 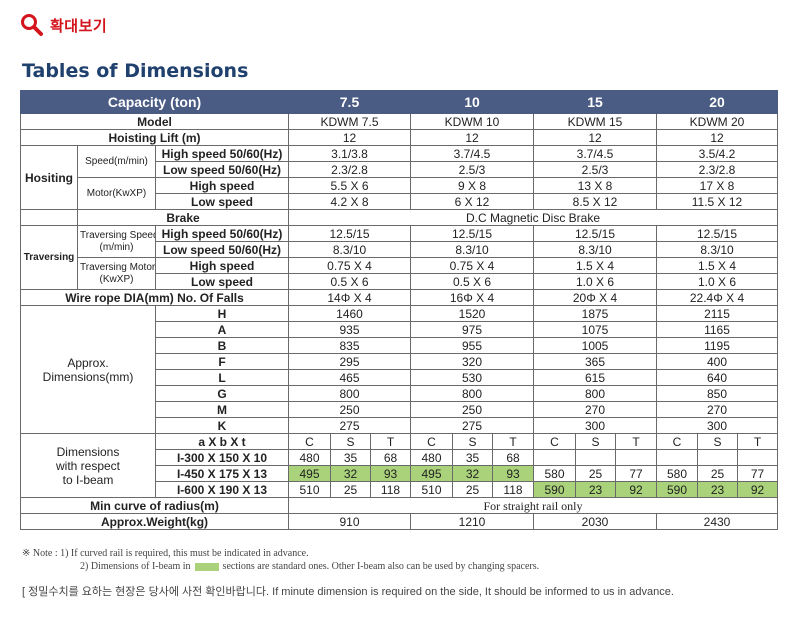 What do you see at coordinates (349, 153) in the screenshot?
I see `value-cell: 3.1/3.8` at bounding box center [349, 153].